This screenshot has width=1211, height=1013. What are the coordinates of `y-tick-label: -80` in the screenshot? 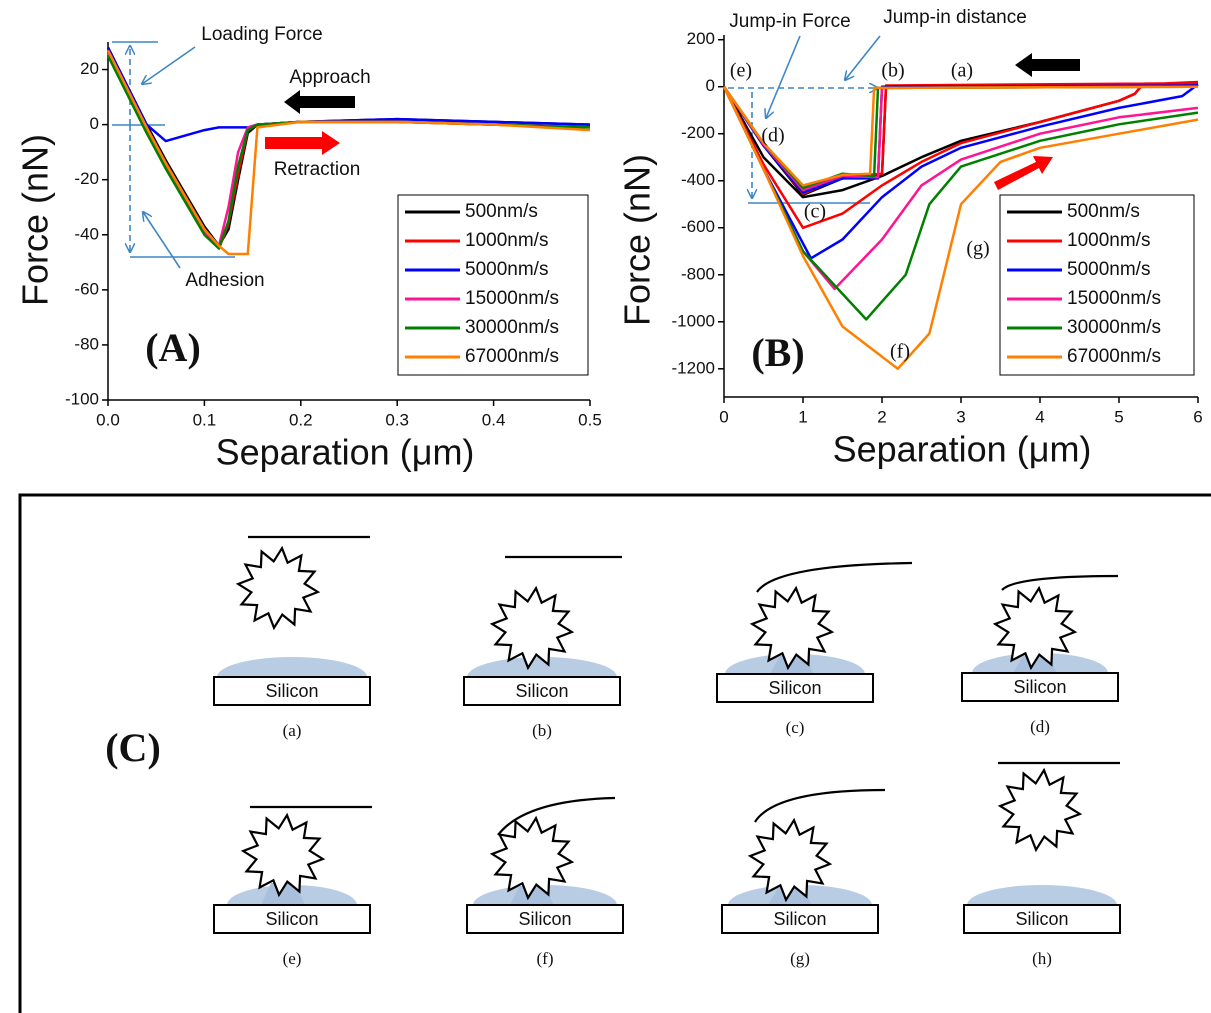 It's located at (86, 343).